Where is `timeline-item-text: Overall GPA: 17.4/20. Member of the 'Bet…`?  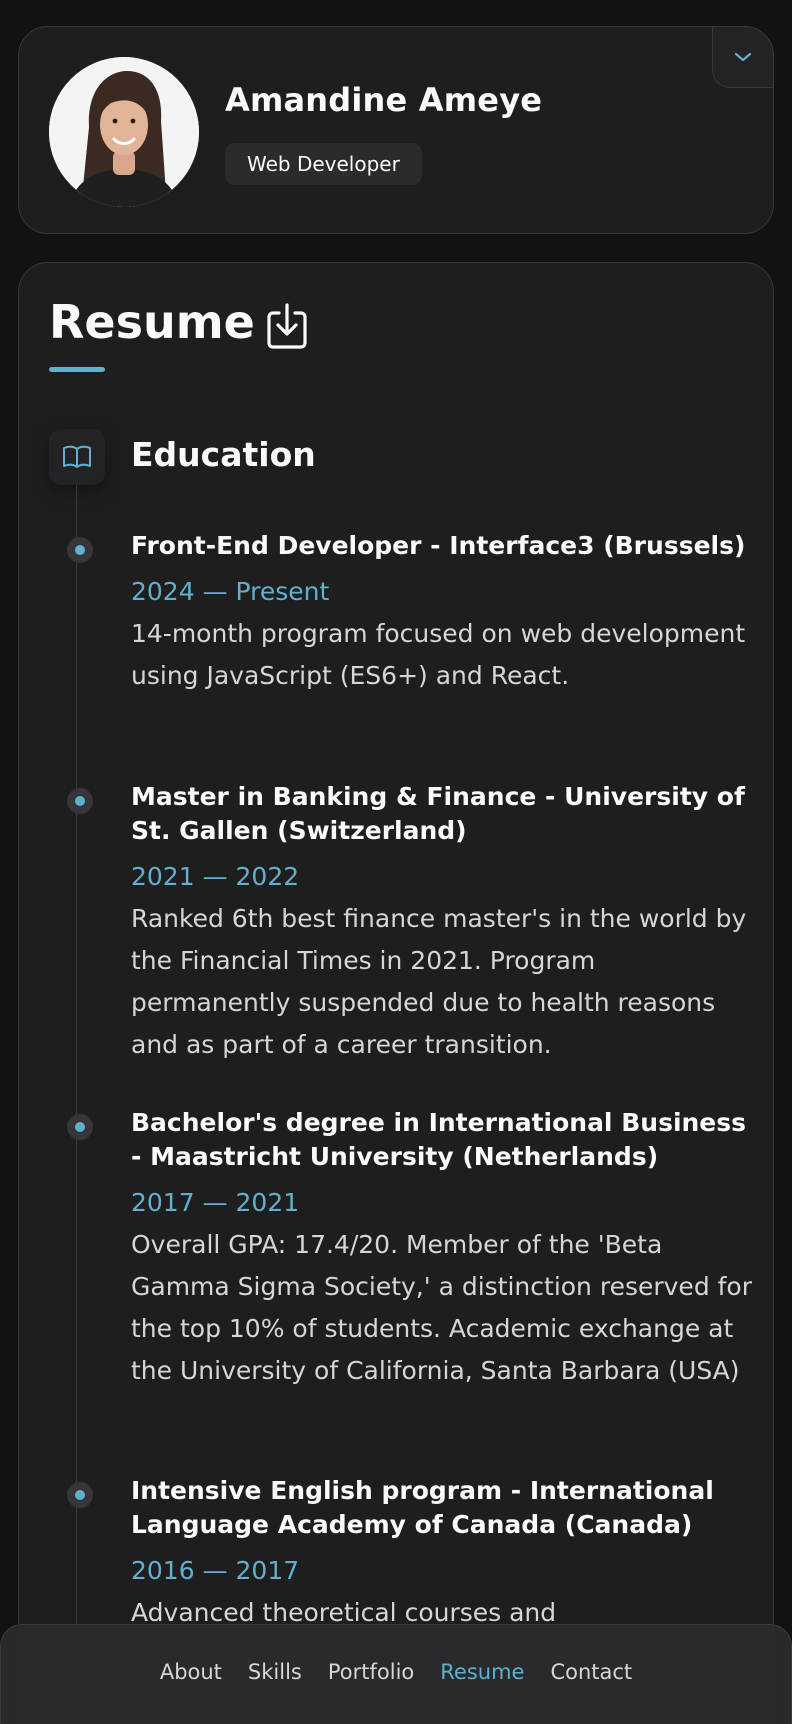 timeline-item-text: Overall GPA: 17.4/20. Member of the 'Bet… is located at coordinates (442, 1307).